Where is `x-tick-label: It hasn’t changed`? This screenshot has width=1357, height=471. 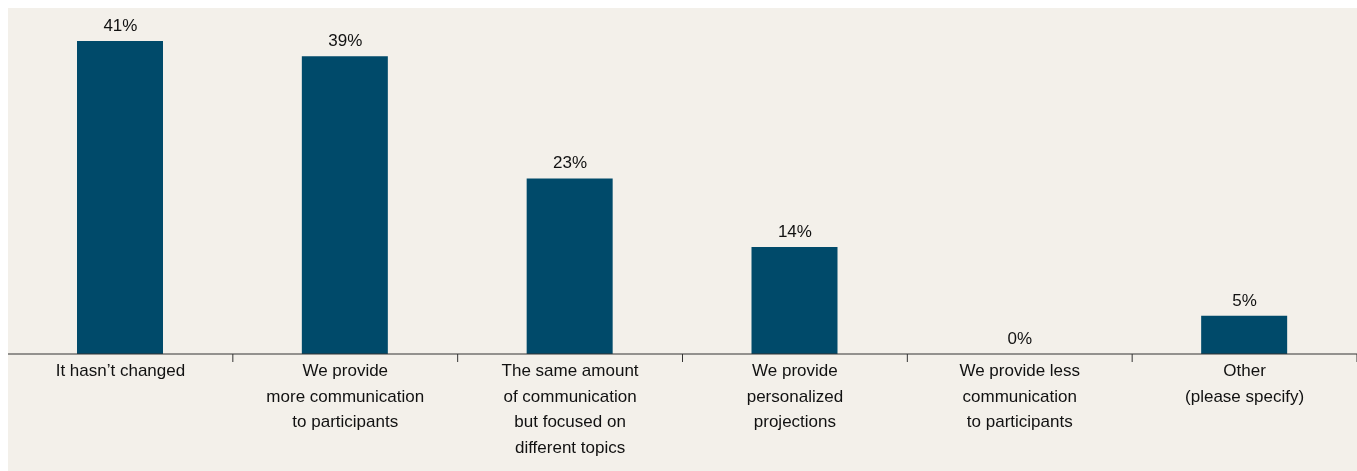 x-tick-label: It hasn’t changed is located at coordinates (120, 370).